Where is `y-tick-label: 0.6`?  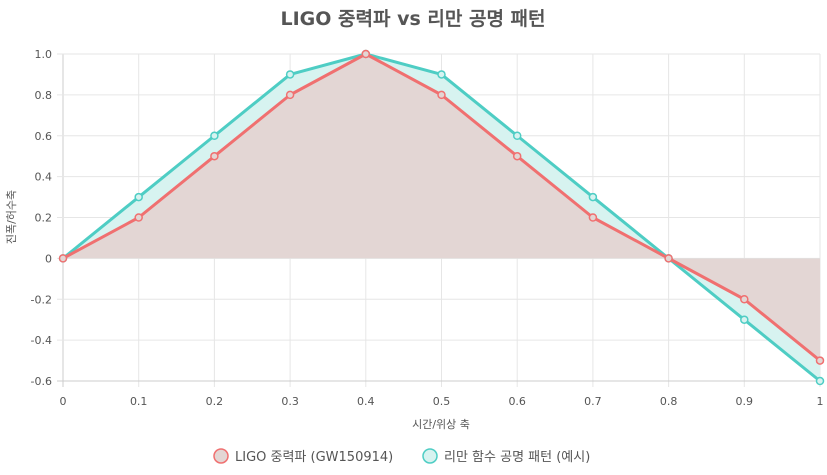
y-tick-label: 0.6 is located at coordinates (44, 136).